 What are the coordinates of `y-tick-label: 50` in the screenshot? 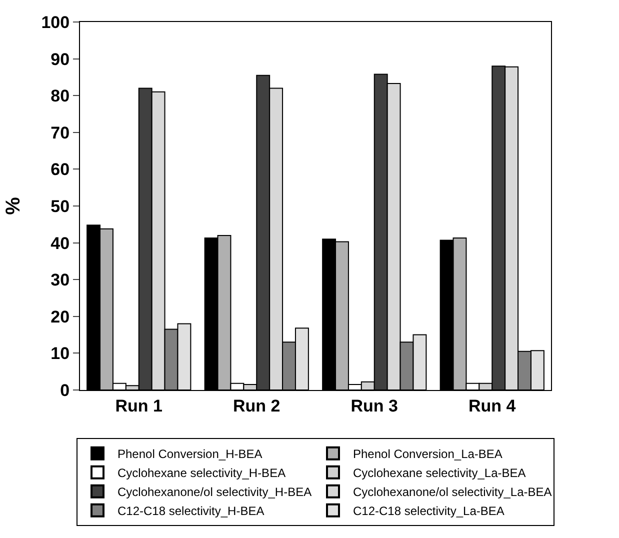 It's located at (60, 206).